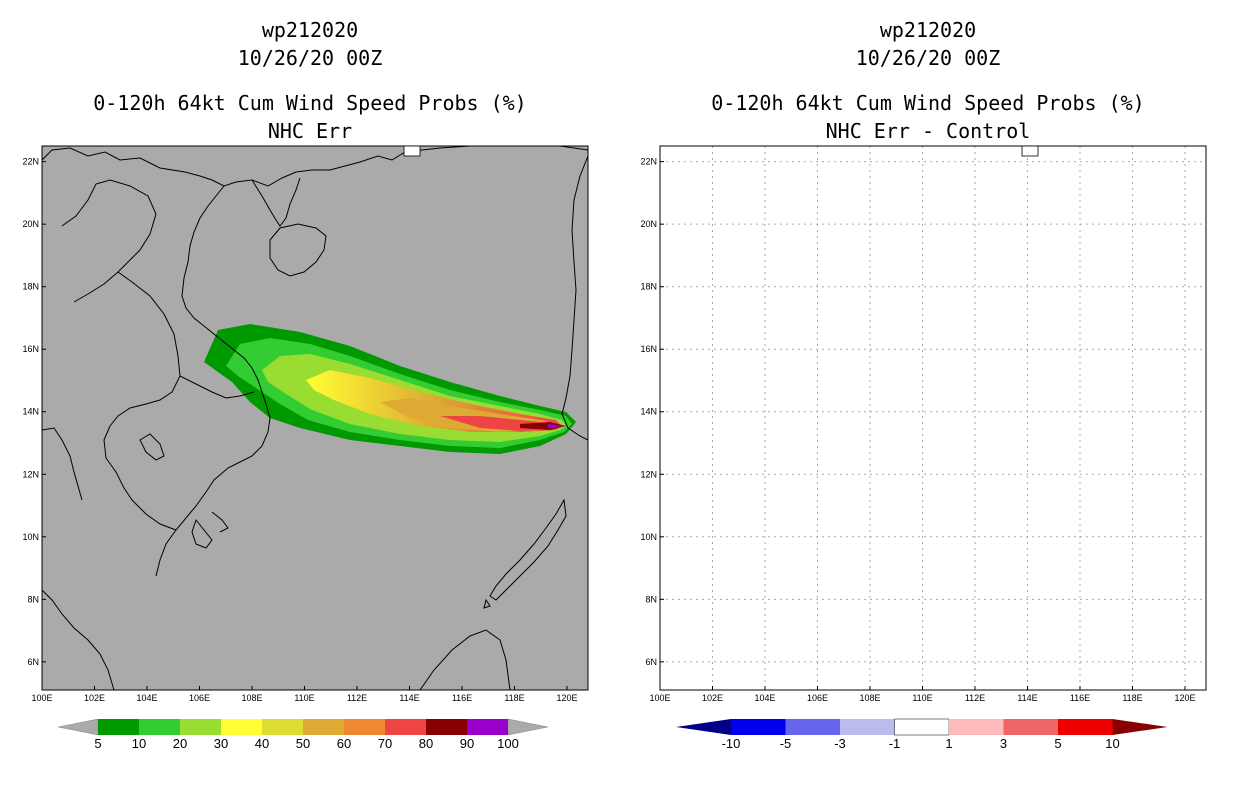 The width and height of the screenshot is (1236, 800). I want to click on right-lat-label: 20N, so click(648, 224).